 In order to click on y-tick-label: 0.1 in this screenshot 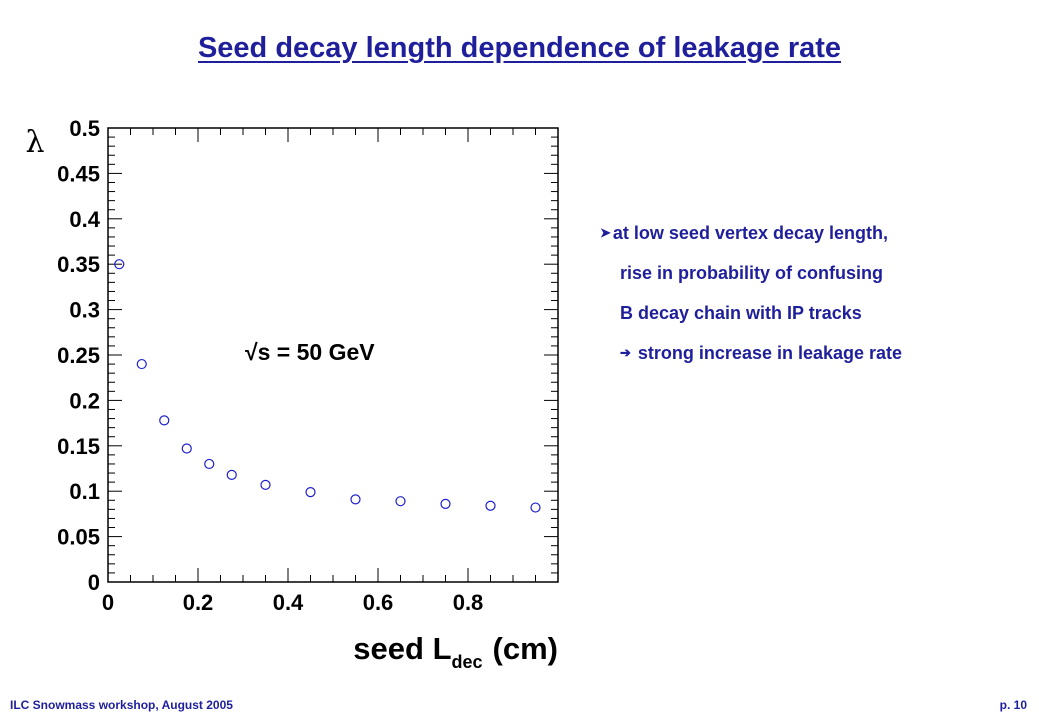, I will do `click(84, 491)`.